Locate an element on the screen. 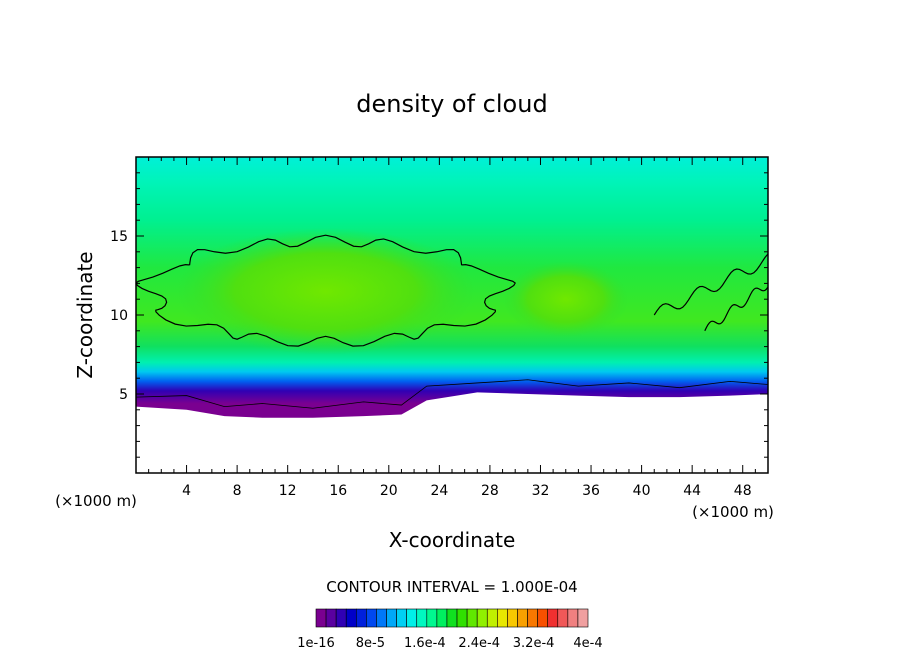 The image size is (904, 654). colorbar-labels: 1e-16 8e-5 1.6e-4 2.4e-4 3.2e-4 4e-4 is located at coordinates (449, 643).